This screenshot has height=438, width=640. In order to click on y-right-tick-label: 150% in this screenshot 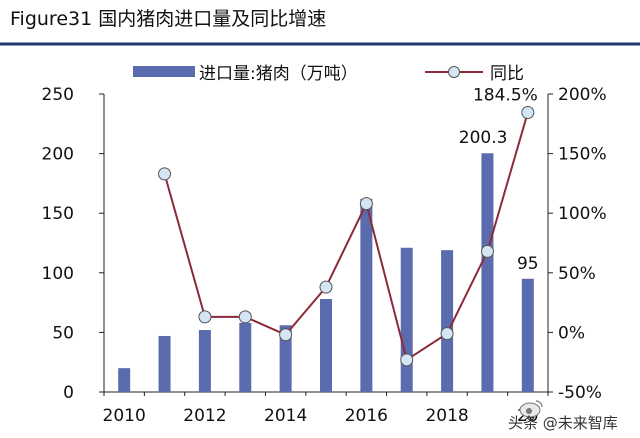, I will do `click(582, 155)`.